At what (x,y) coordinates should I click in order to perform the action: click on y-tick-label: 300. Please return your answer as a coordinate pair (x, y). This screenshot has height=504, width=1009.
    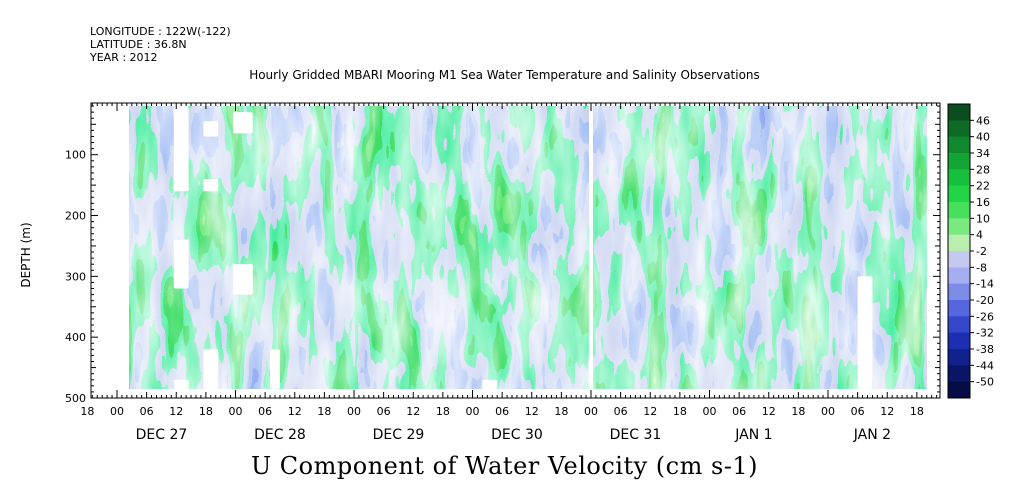
    Looking at the image, I should click on (75, 276).